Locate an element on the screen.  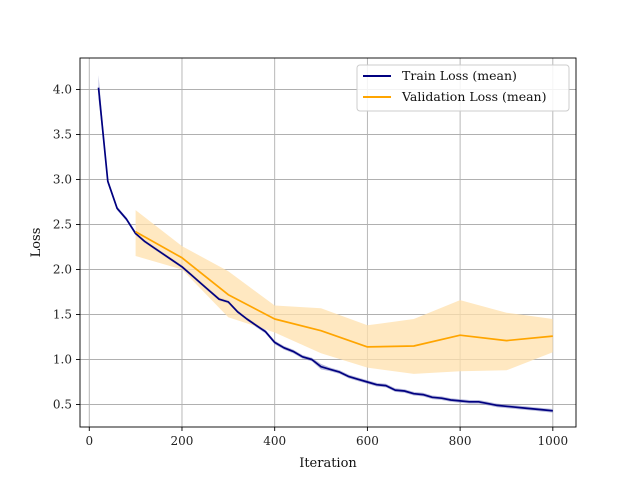
y-tick-label: 1.5 is located at coordinates (62, 315).